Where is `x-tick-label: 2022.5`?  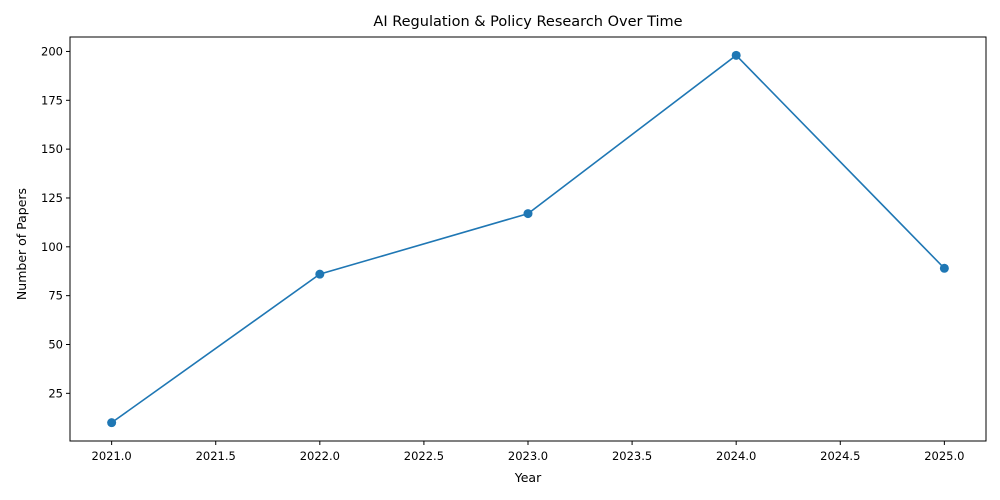
x-tick-label: 2022.5 is located at coordinates (424, 456).